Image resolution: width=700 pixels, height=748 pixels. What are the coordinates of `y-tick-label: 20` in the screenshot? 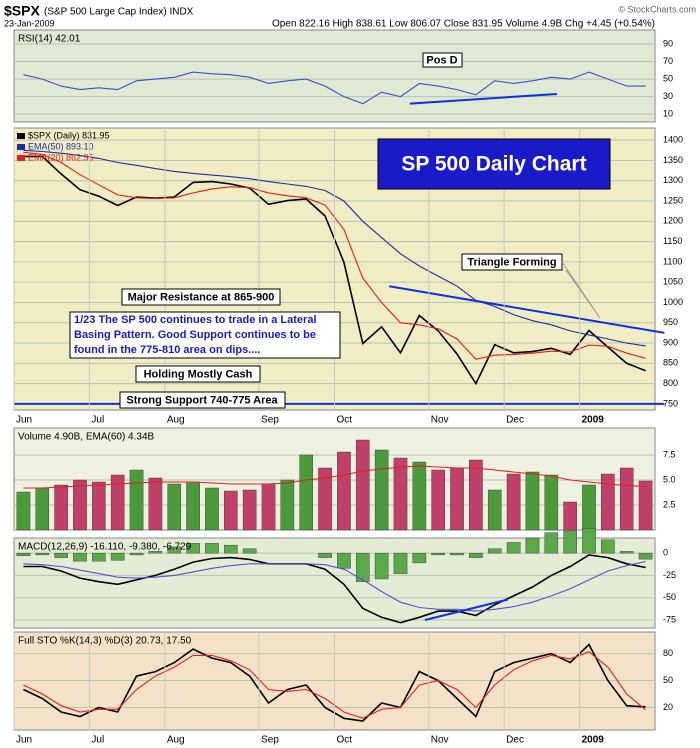 It's located at (668, 707).